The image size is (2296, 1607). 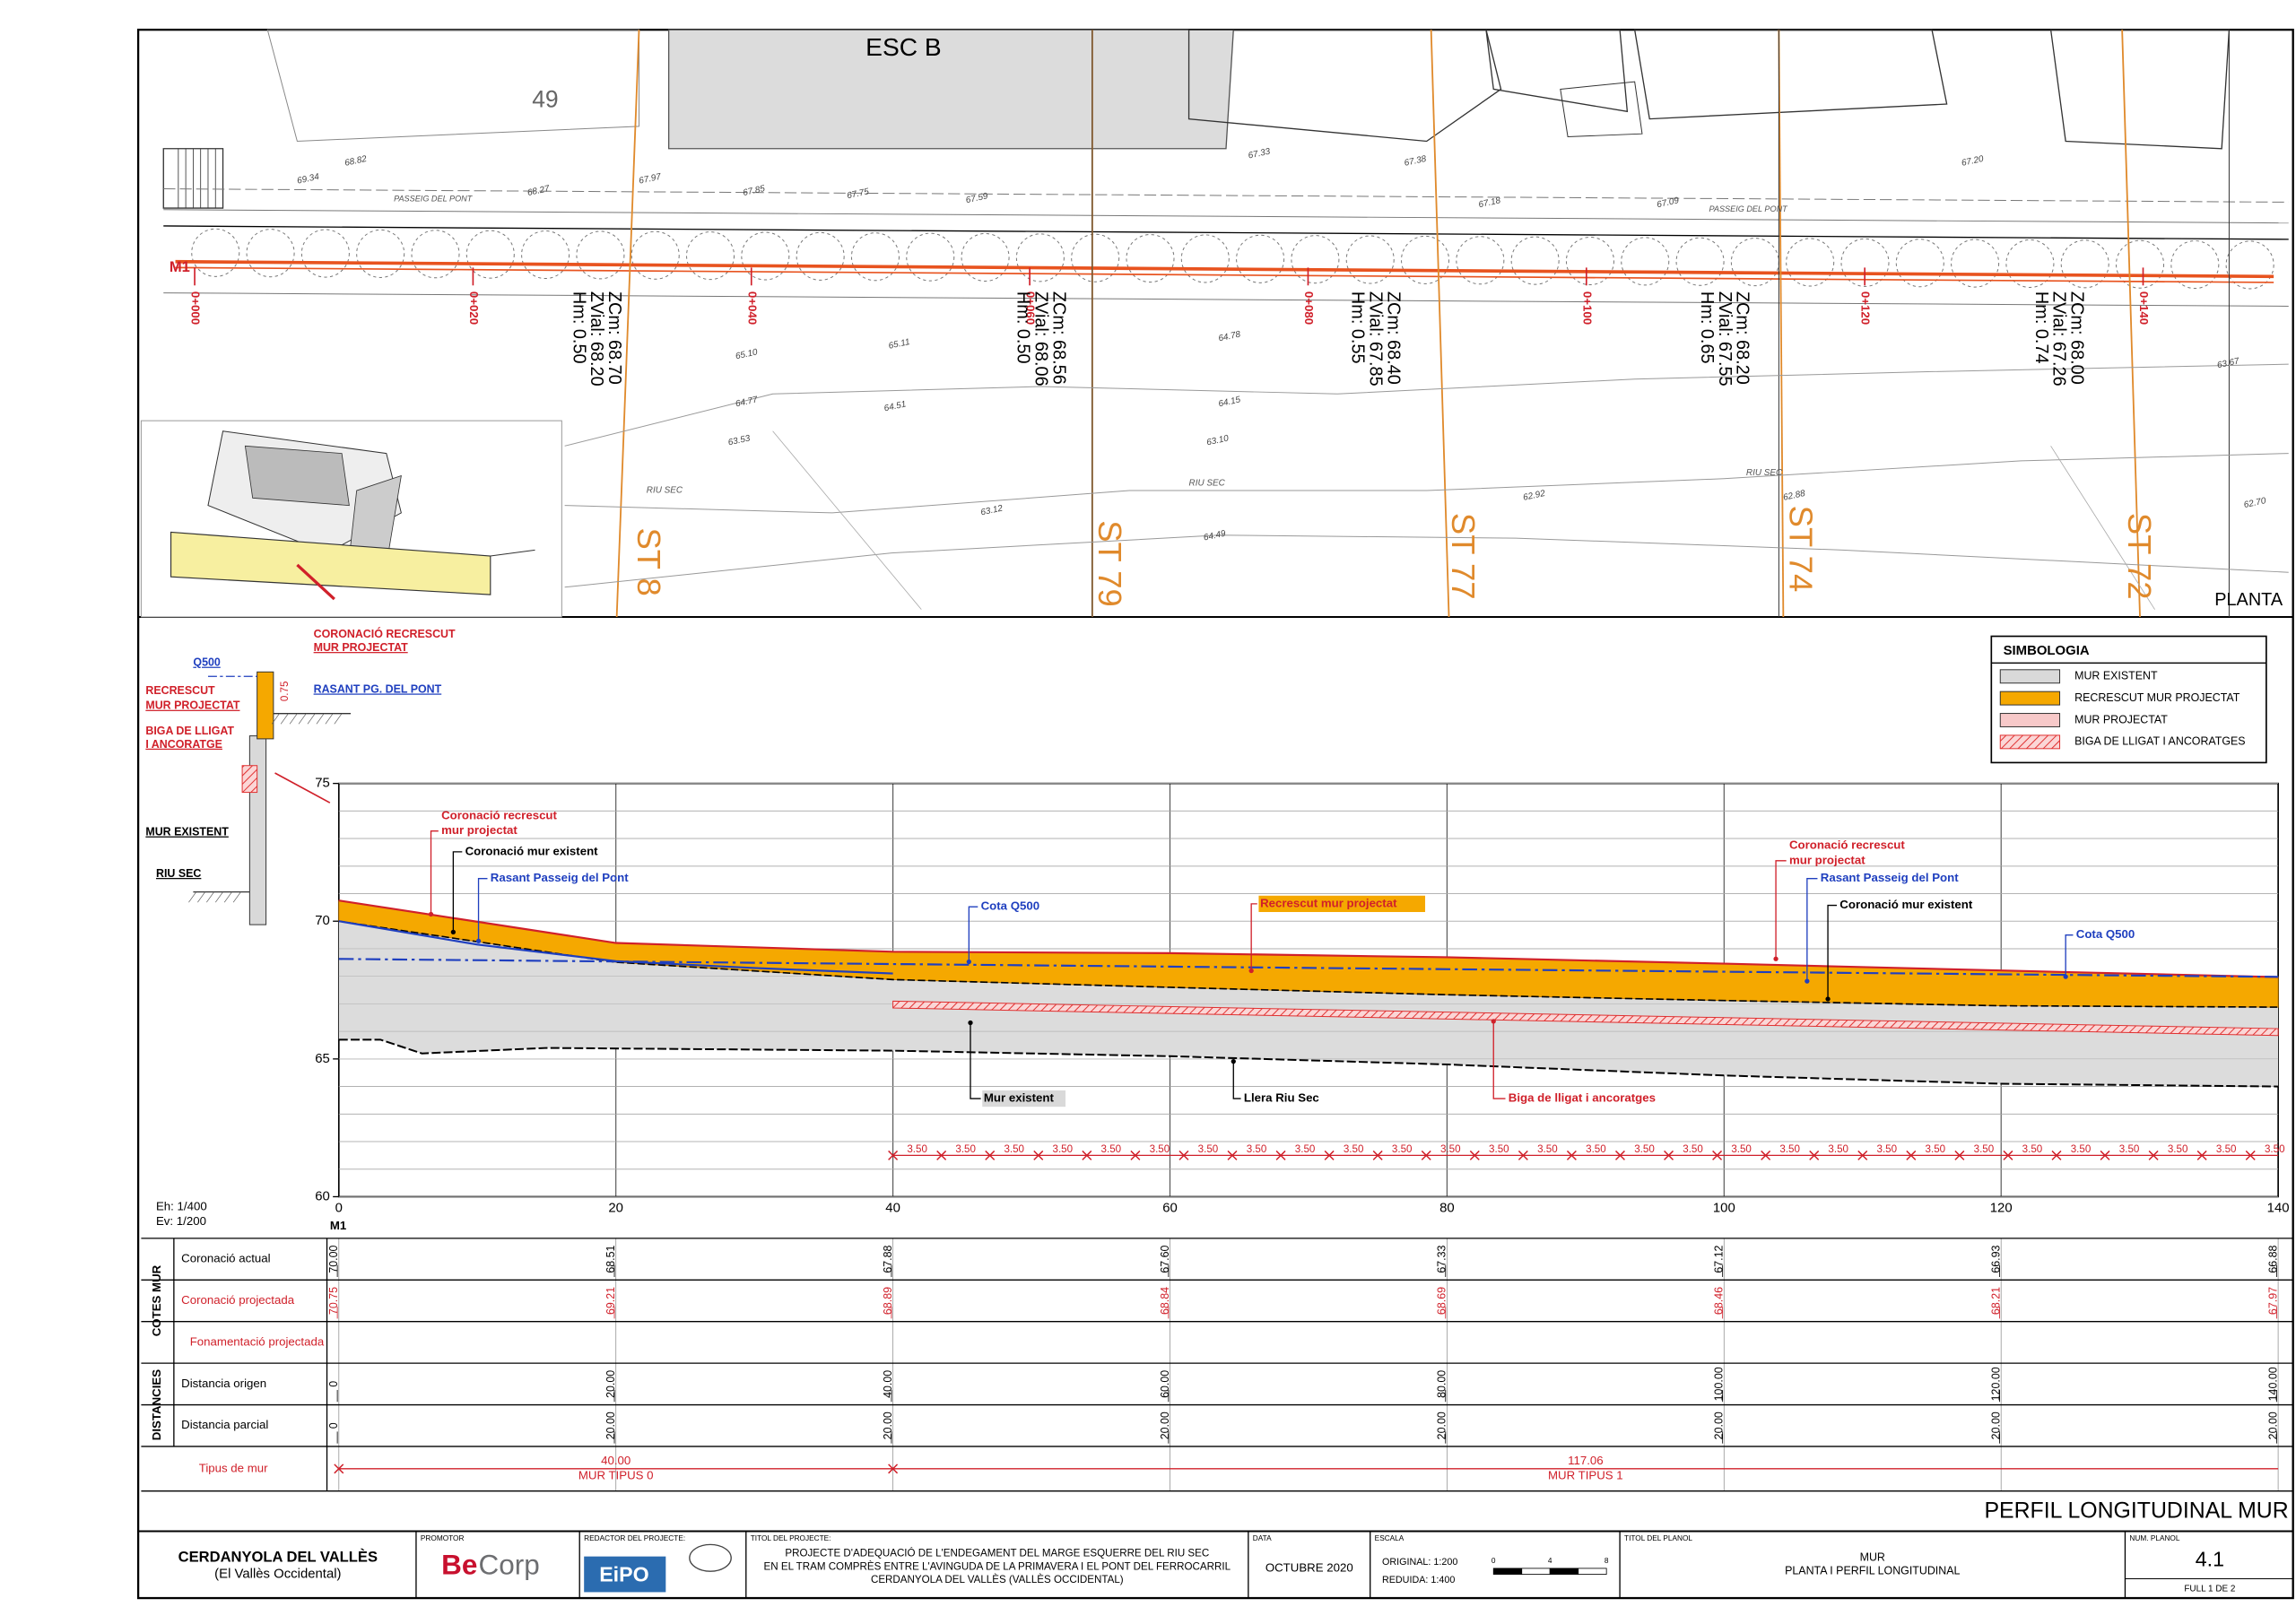 What do you see at coordinates (1440, 324) in the screenshot?
I see `section-line` at bounding box center [1440, 324].